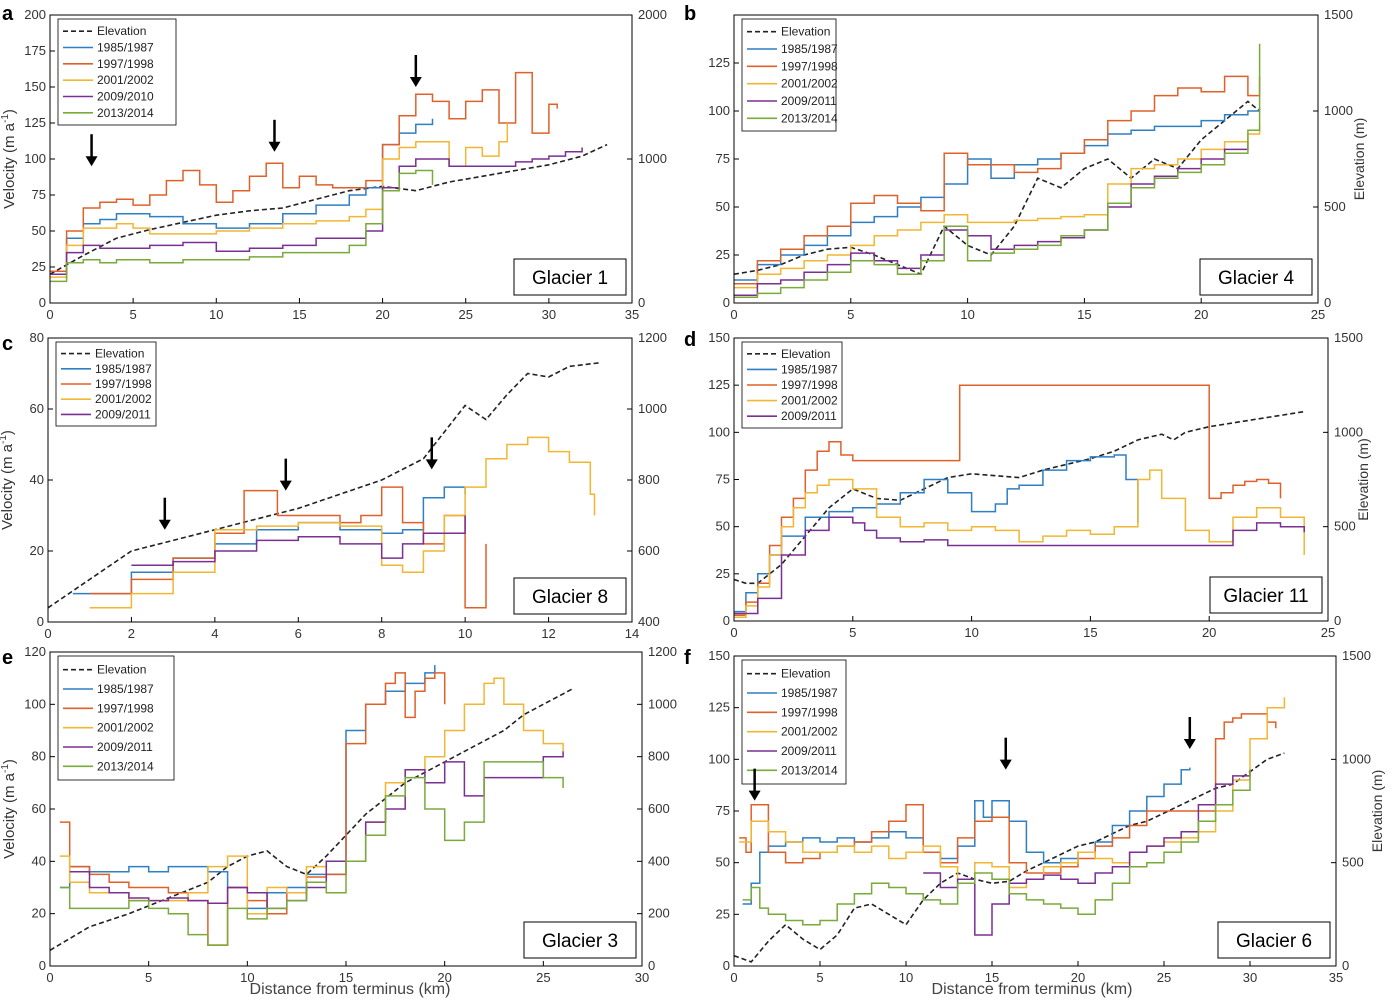 The width and height of the screenshot is (1400, 1001). I want to click on x-axis-title-e: Distance from terminus (km), so click(350, 989).